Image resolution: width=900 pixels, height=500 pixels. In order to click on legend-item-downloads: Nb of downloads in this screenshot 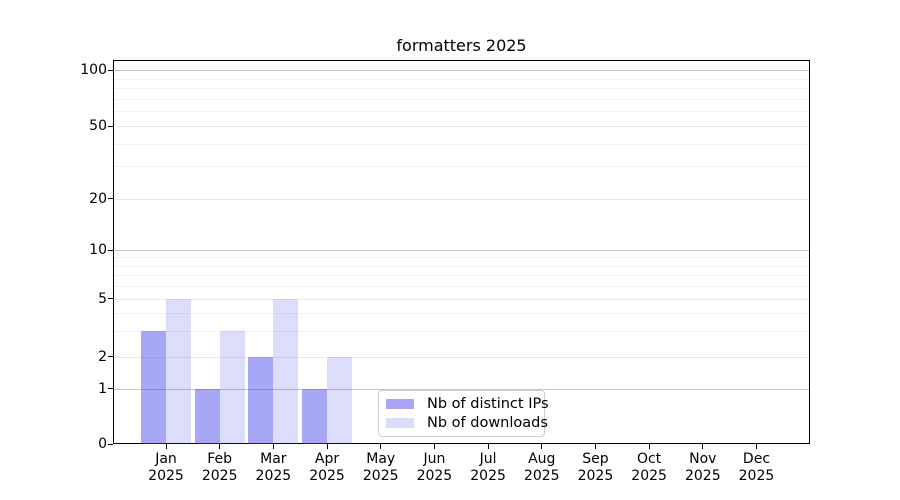, I will do `click(467, 423)`.